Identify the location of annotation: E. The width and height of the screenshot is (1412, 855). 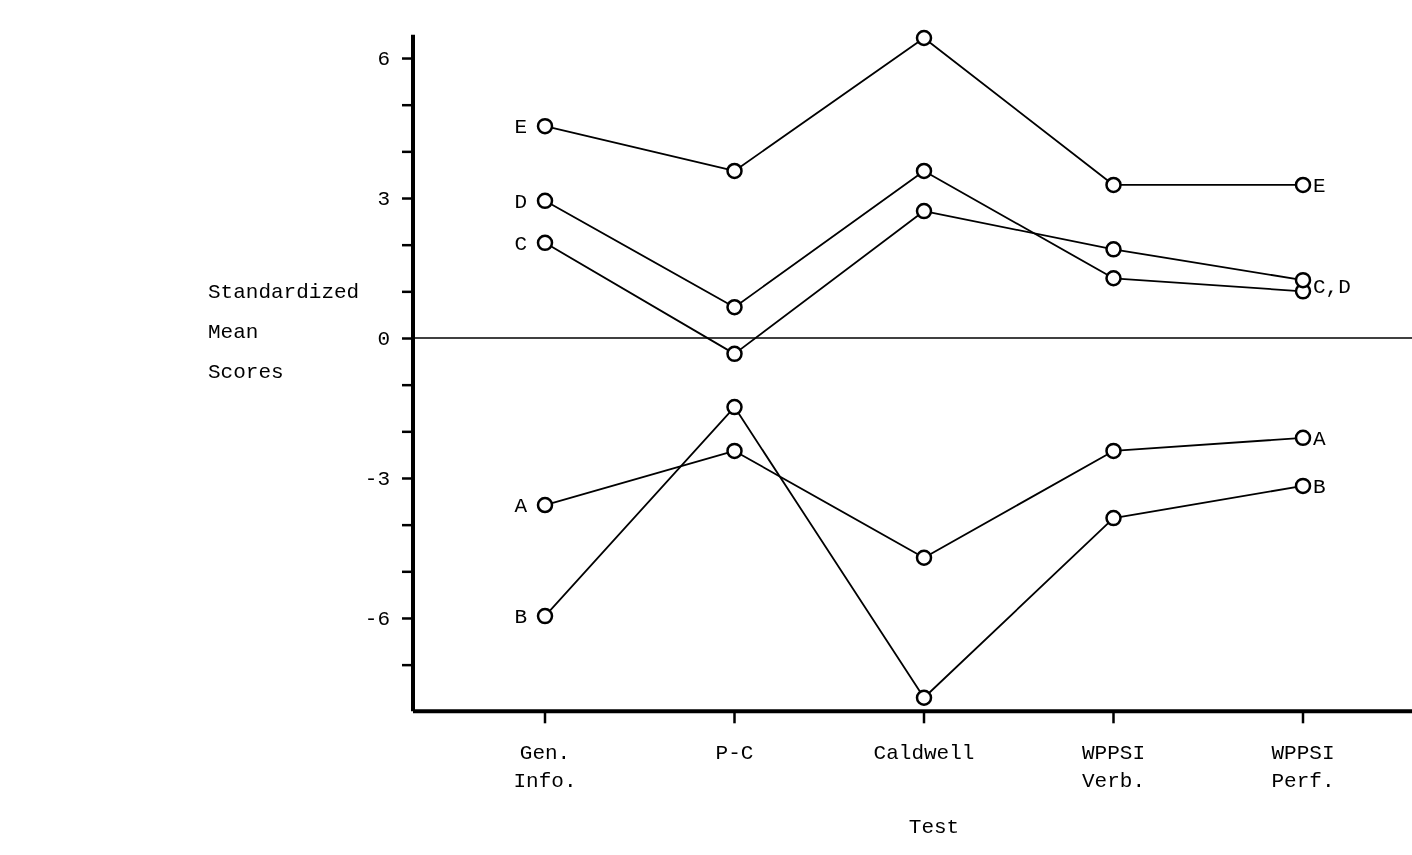
(1319, 186).